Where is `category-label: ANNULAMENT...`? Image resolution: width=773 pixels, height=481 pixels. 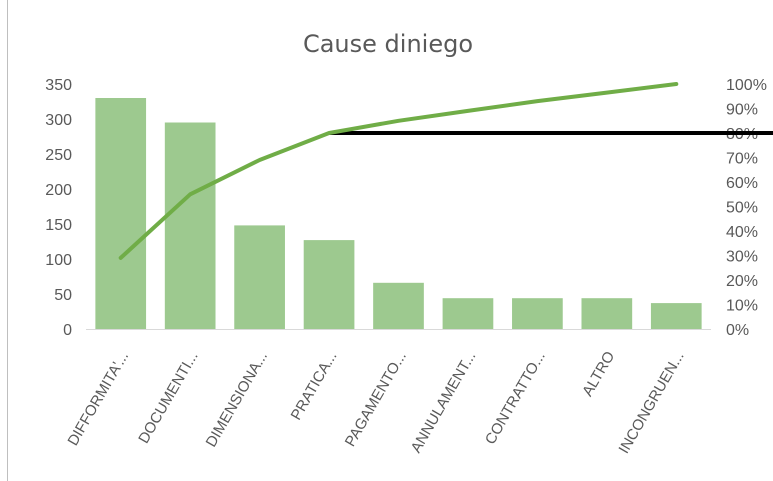
category-label: ANNULAMENT... is located at coordinates (444, 402).